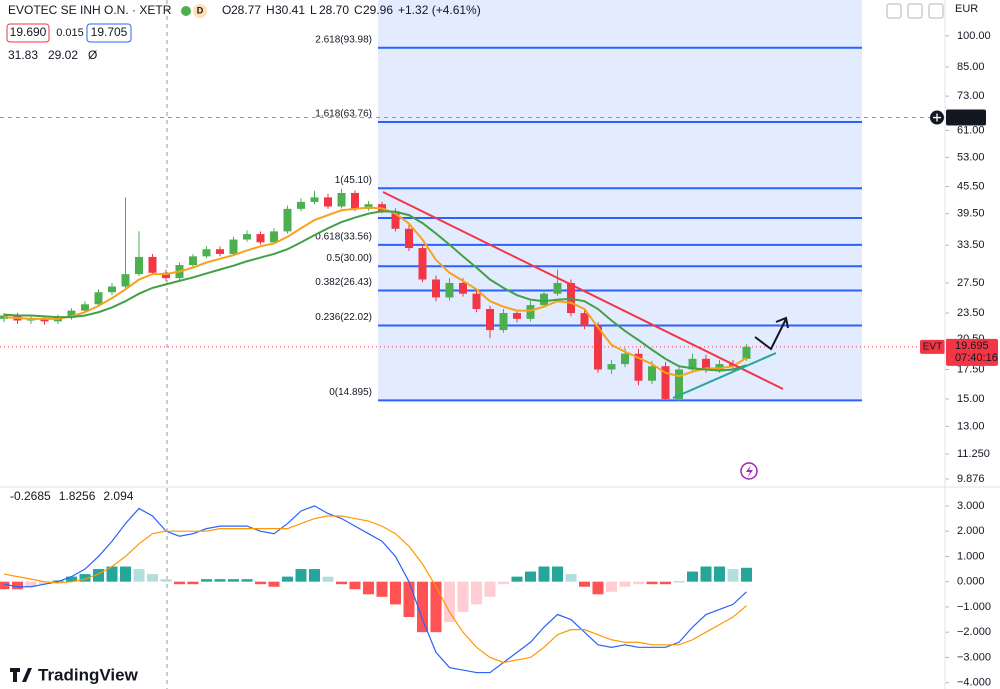  I want to click on add-alert-plus, so click(937, 117).